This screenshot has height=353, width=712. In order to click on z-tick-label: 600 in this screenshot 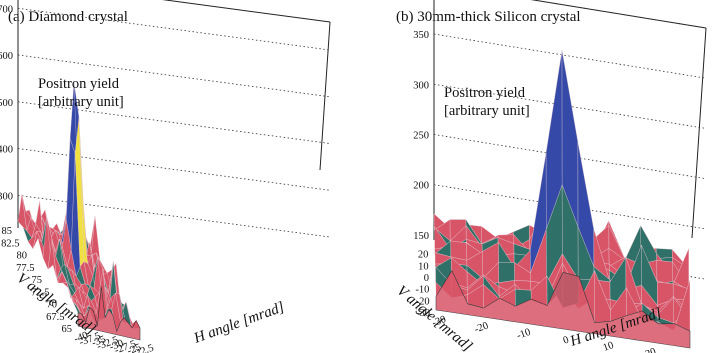, I will do `click(6, 56)`.